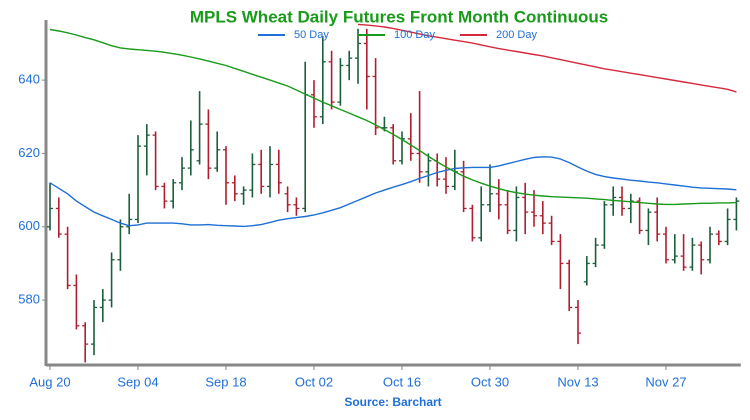 The height and width of the screenshot is (420, 750). What do you see at coordinates (137, 381) in the screenshot?
I see `x-tick-label: Sep 04` at bounding box center [137, 381].